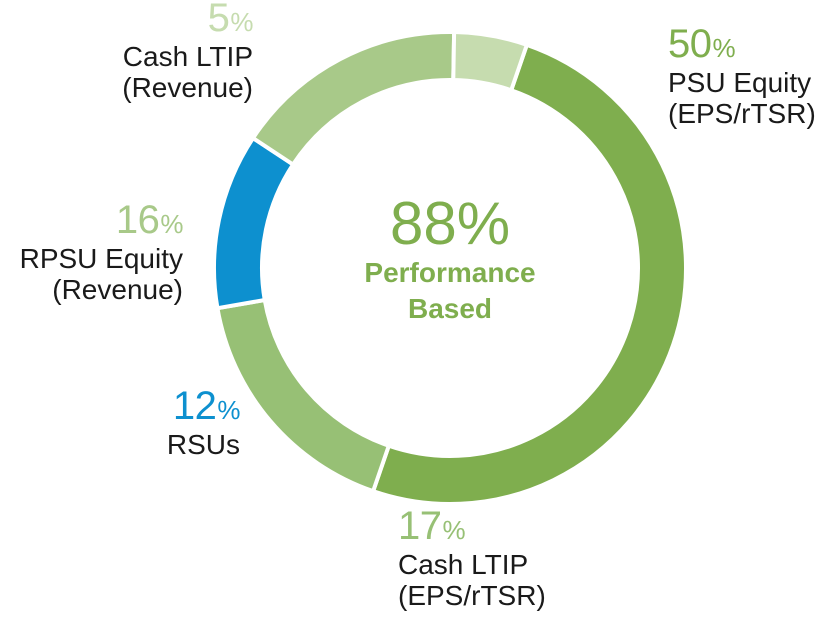 The image size is (833, 628). What do you see at coordinates (740, 82) in the screenshot?
I see `label-psu-equity-line1: PSU Equity` at bounding box center [740, 82].